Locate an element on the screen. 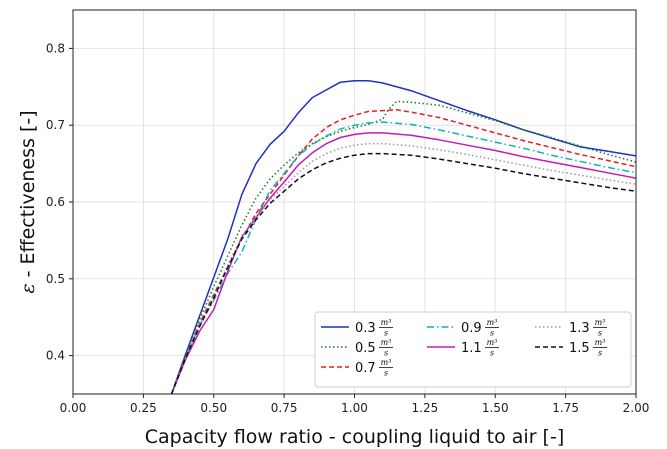 Image resolution: width=667 pixels, height=449 pixels. legend-entry-label: 0.3 is located at coordinates (365, 328).